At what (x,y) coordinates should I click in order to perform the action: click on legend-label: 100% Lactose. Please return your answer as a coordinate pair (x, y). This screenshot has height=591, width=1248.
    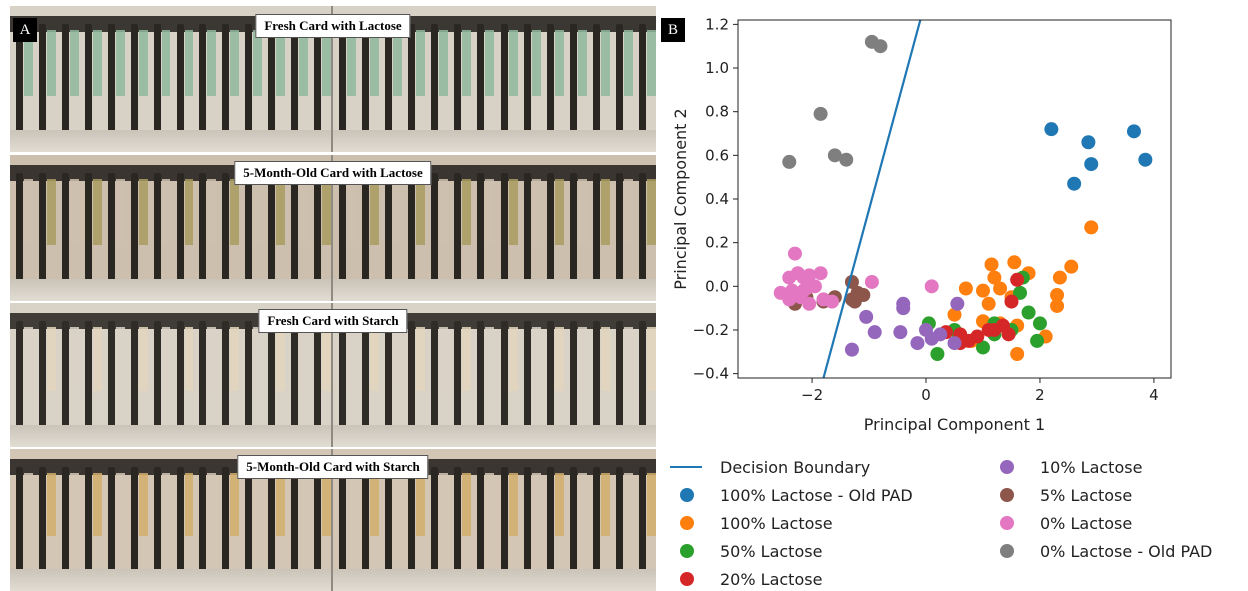
    Looking at the image, I should click on (776, 523).